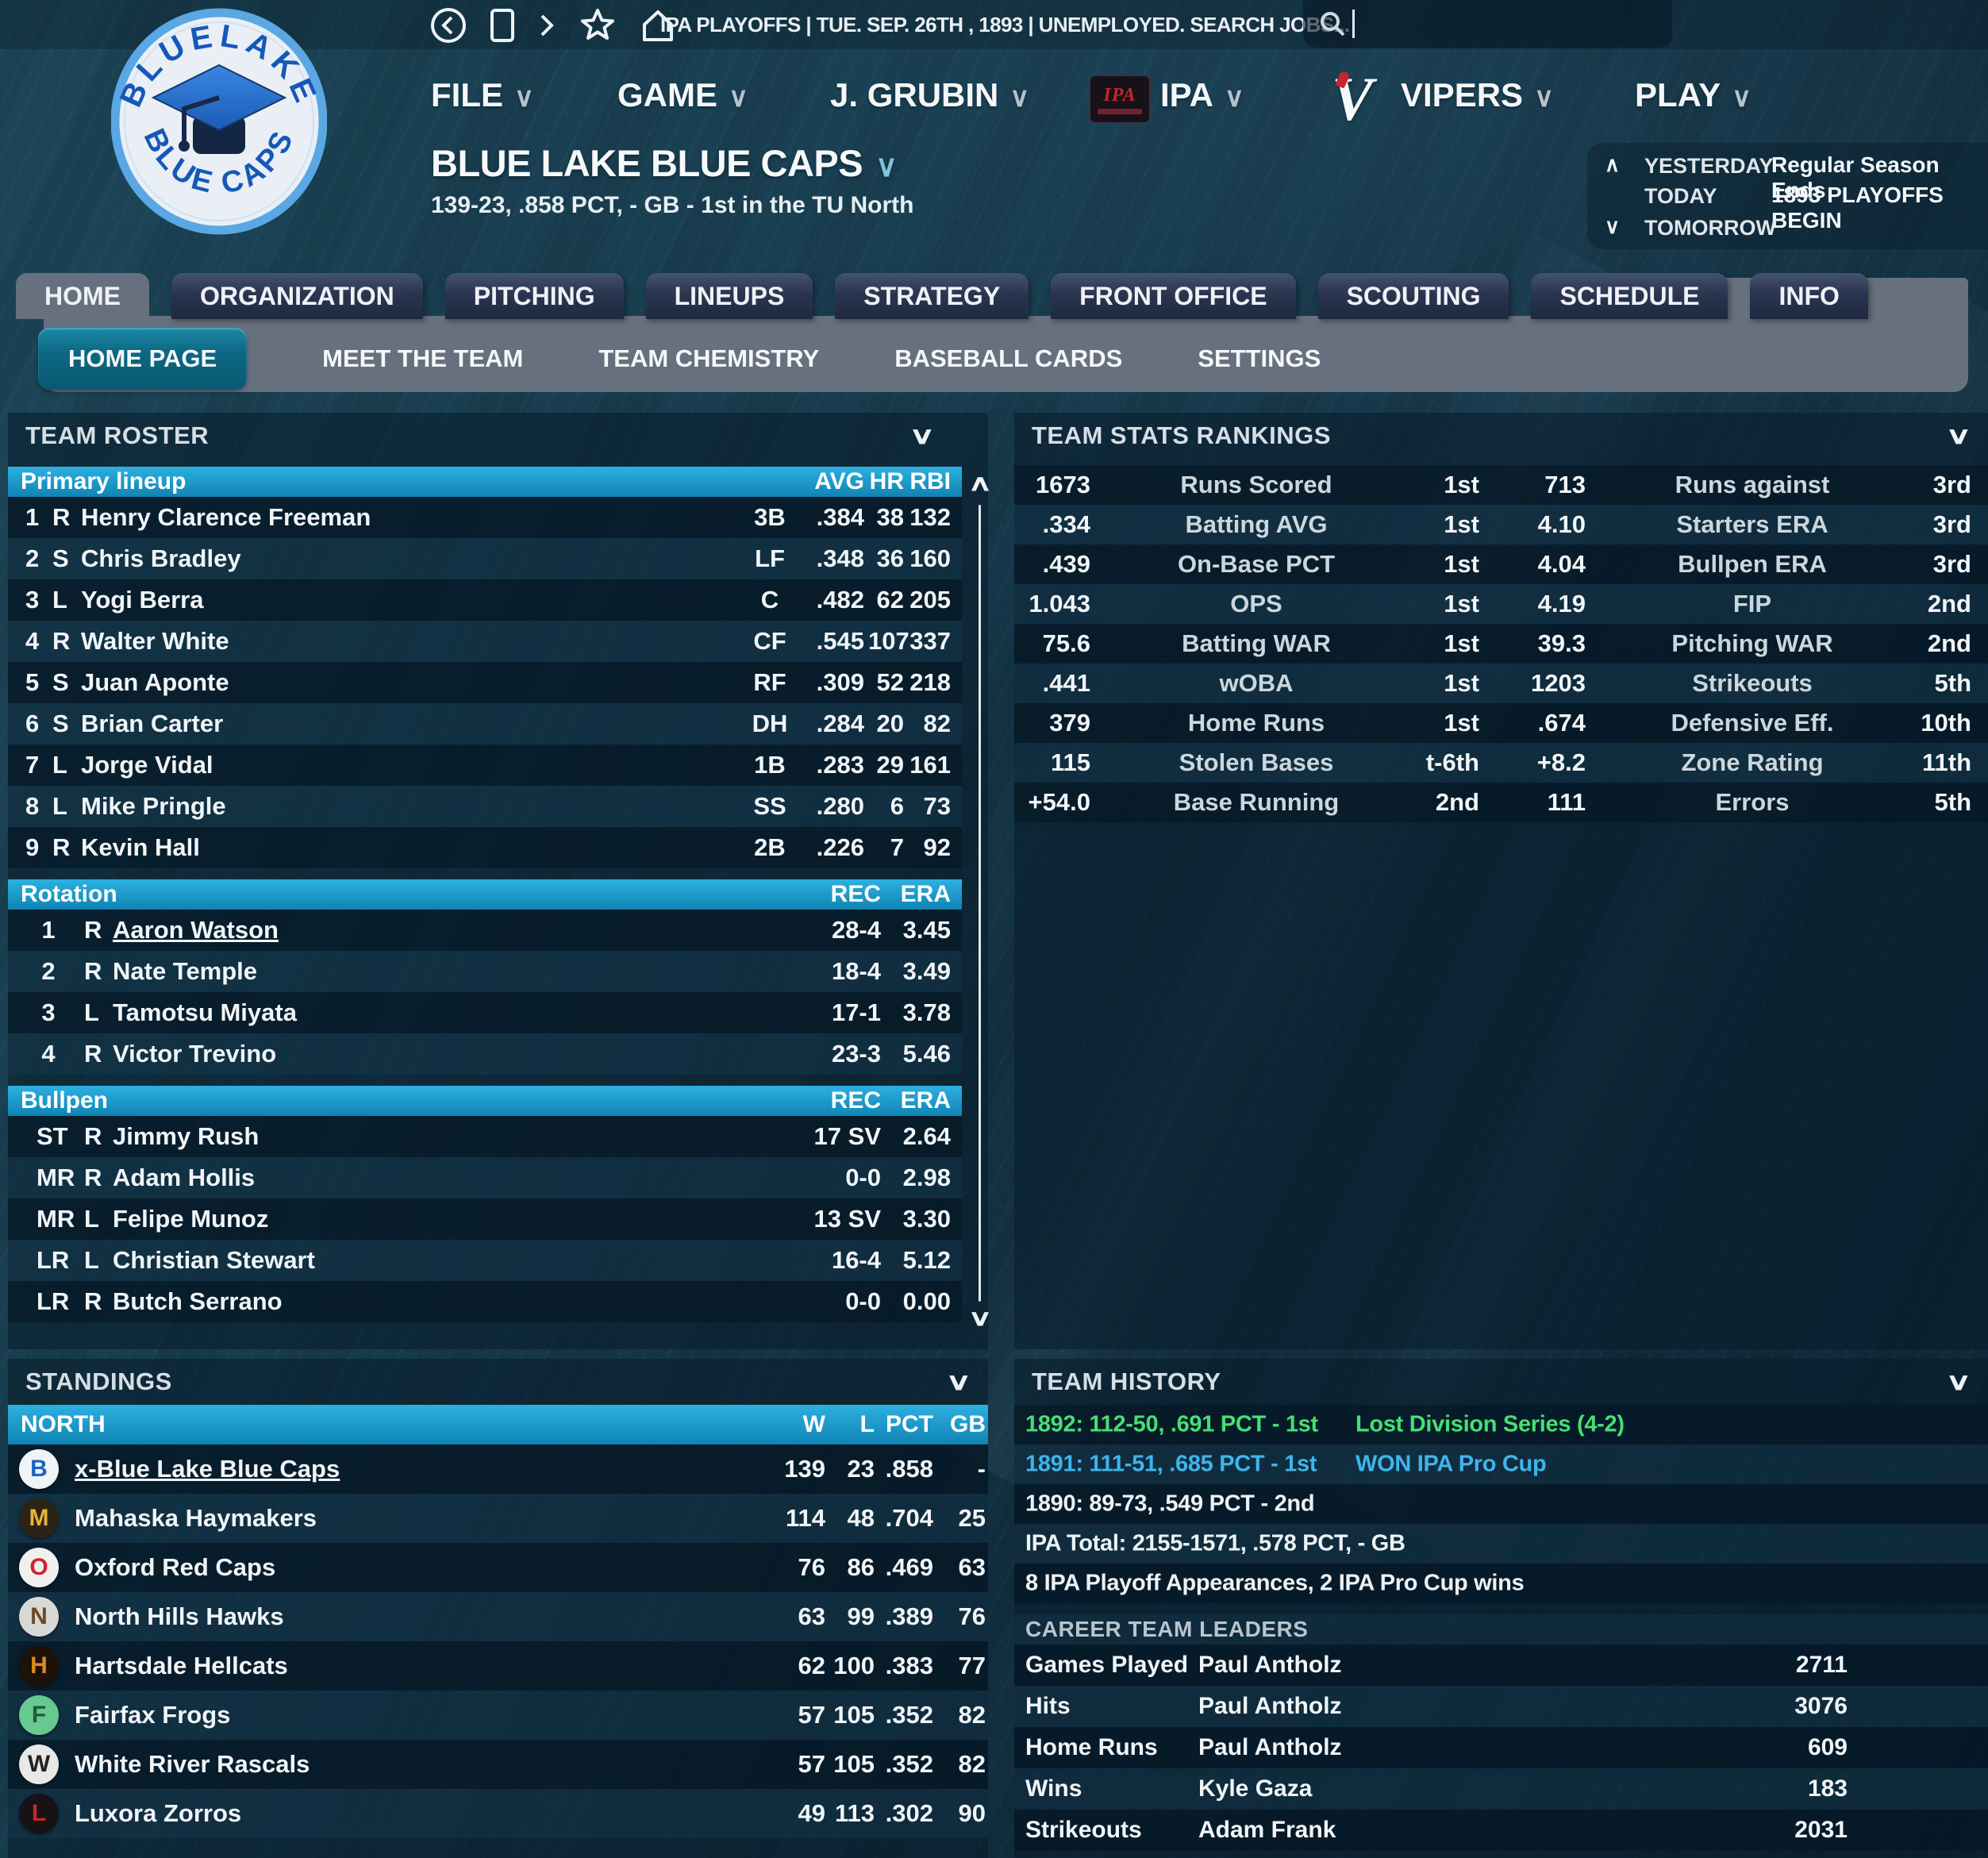  Describe the element at coordinates (729, 296) in the screenshot. I see `tab: LINEUPS` at that location.